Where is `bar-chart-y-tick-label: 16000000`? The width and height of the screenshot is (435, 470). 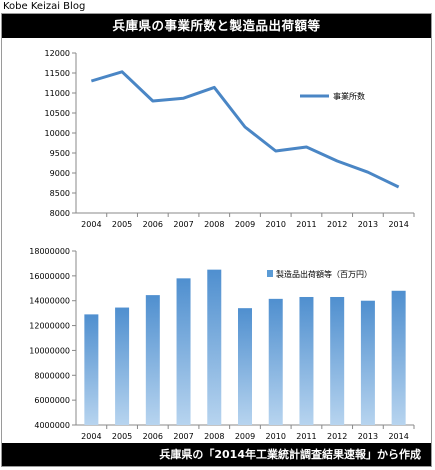 bar-chart-y-tick-label: 16000000 is located at coordinates (49, 276).